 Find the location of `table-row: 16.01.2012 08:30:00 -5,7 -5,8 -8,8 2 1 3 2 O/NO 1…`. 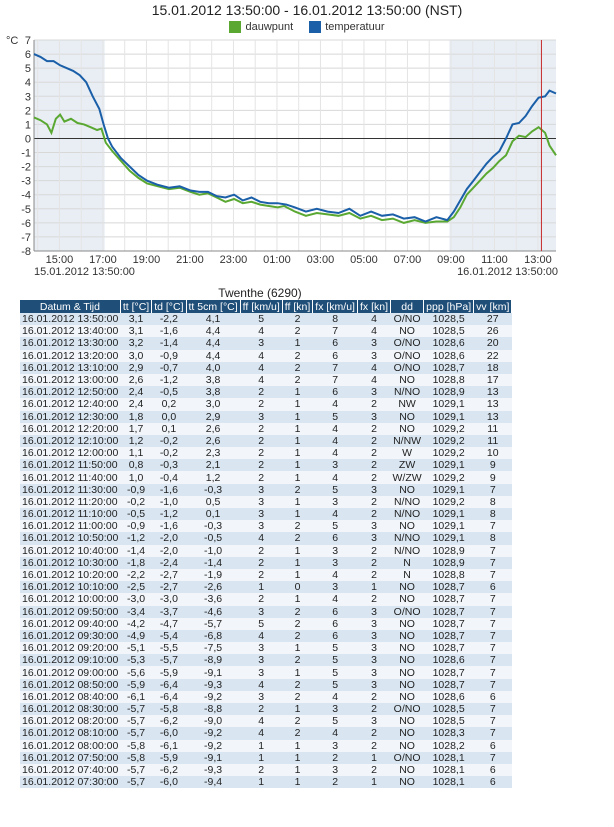

table-row: 16.01.2012 08:30:00 -5,7 -5,8 -8,8 2 1 3 2 O/NO 1… is located at coordinates (266, 709).